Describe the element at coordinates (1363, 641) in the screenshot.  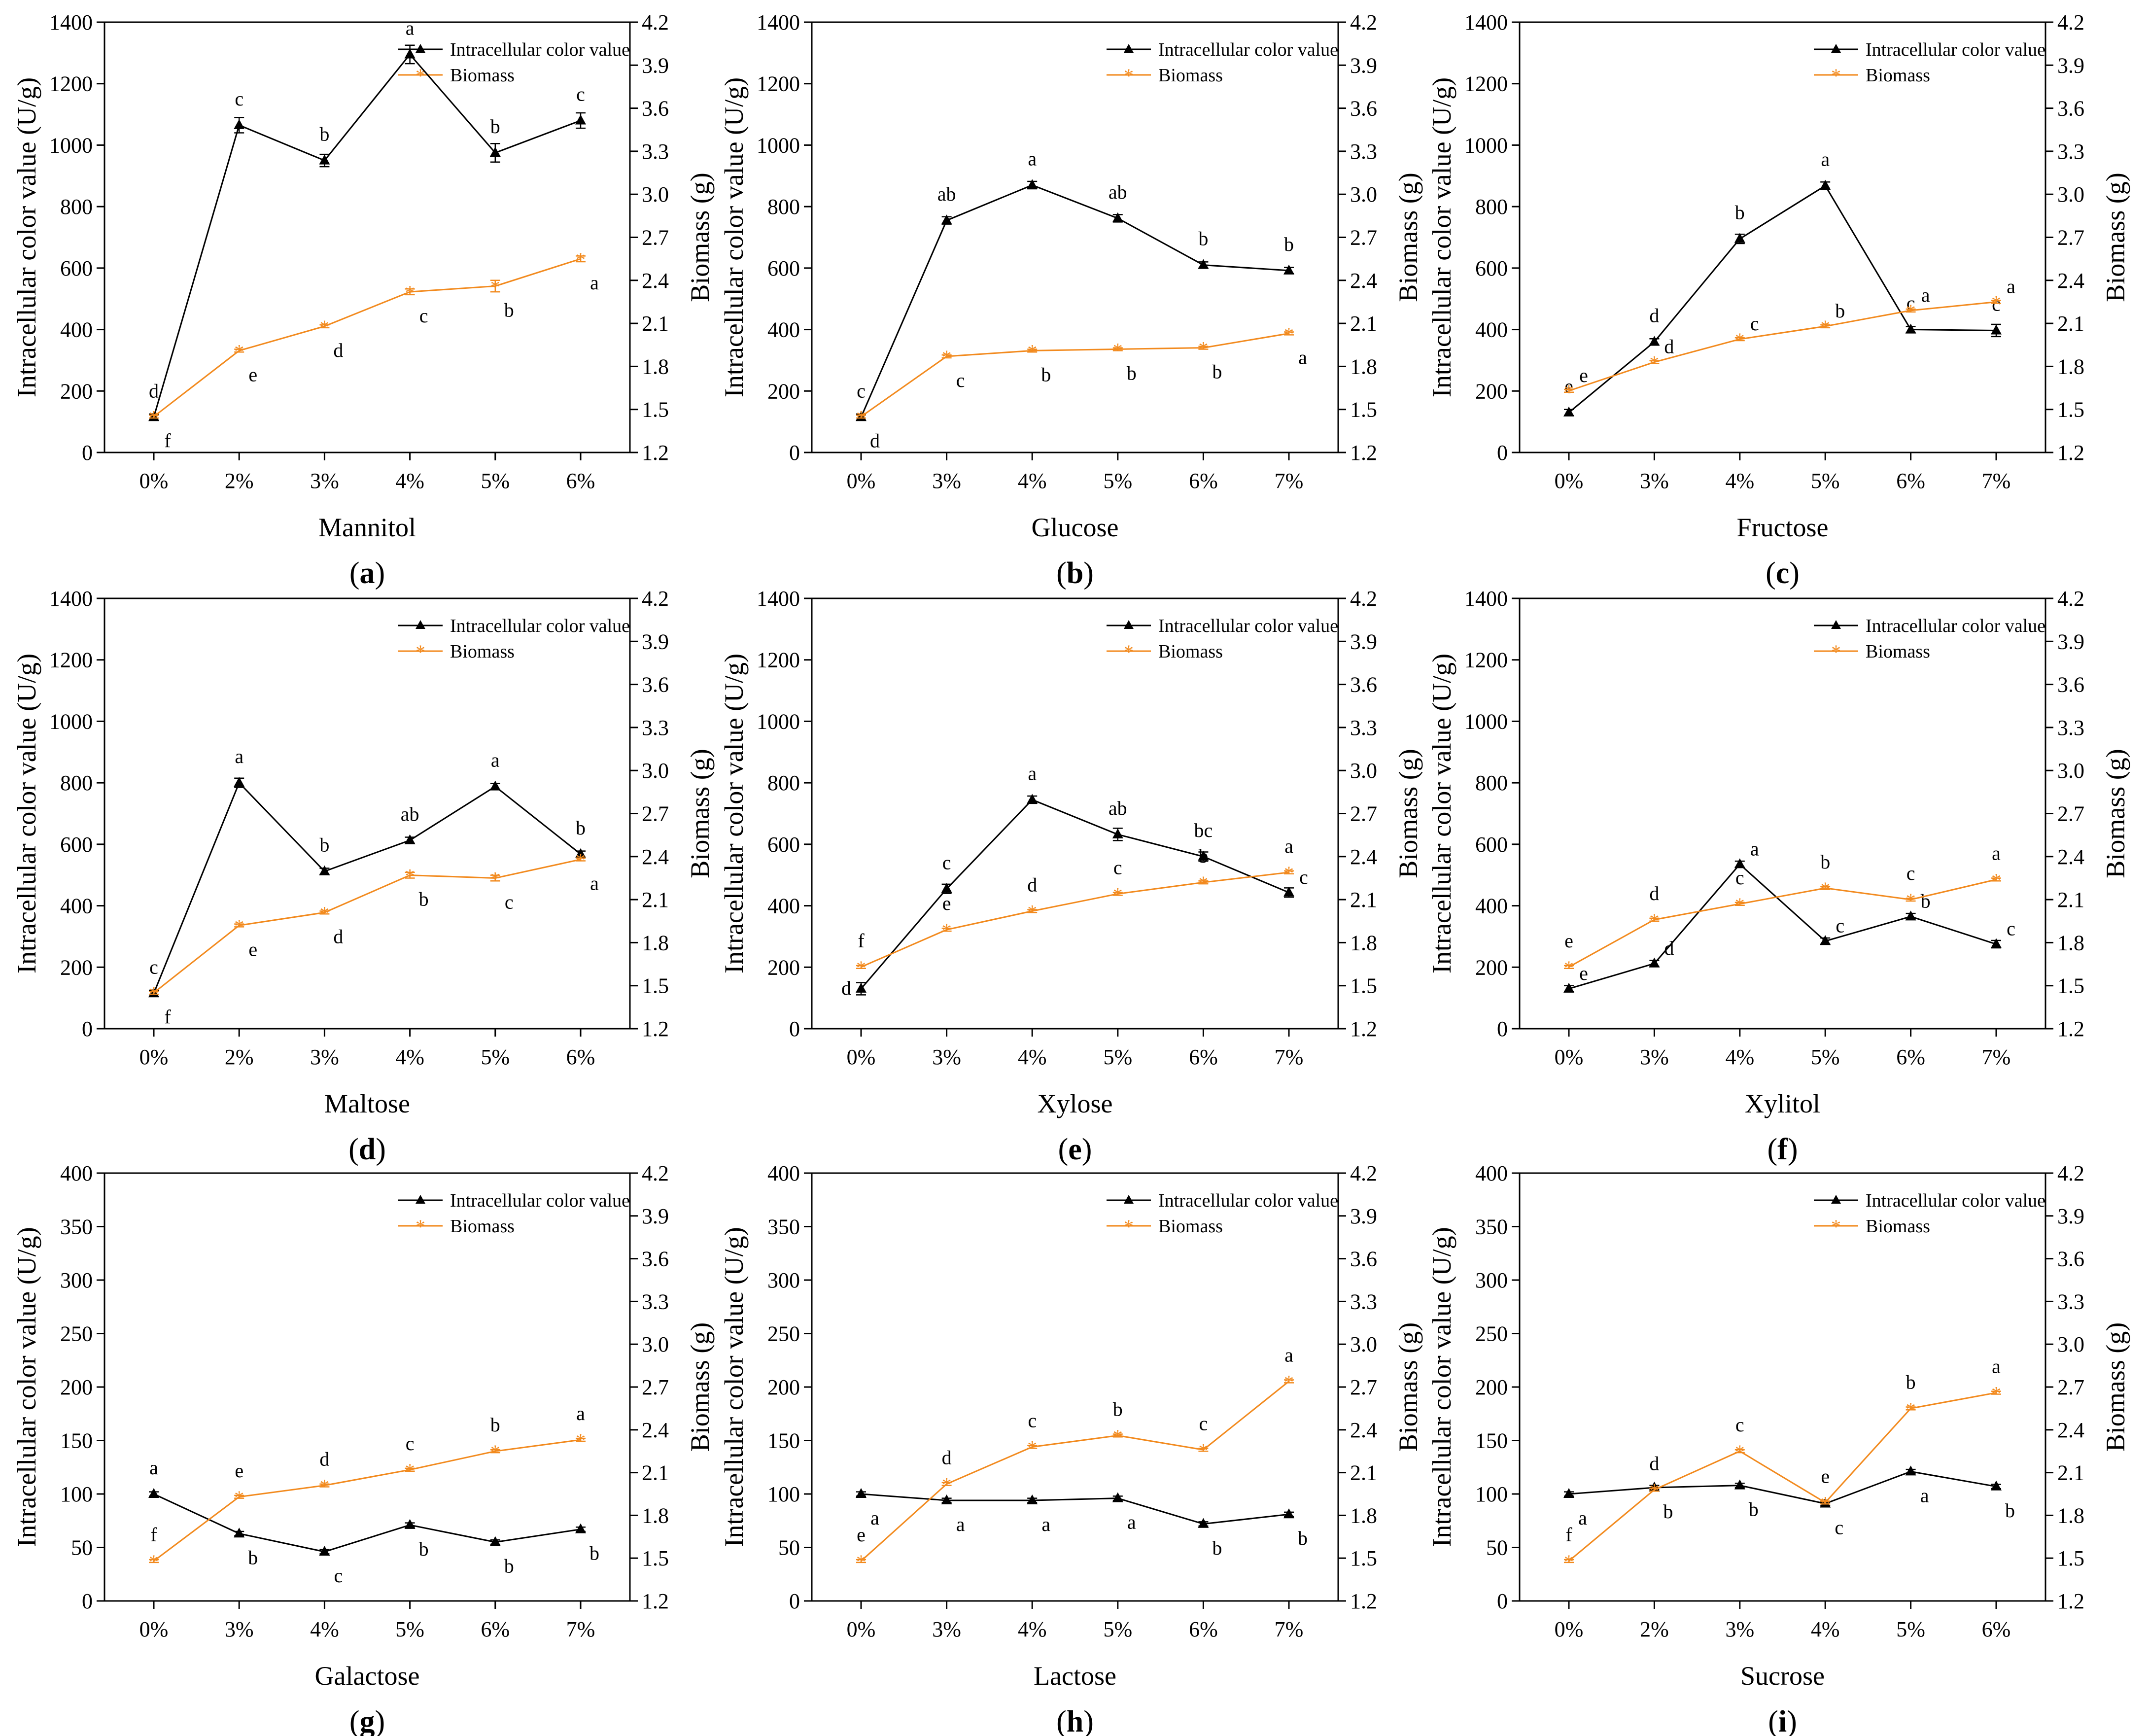
I see `right-tick-label: 3.9` at that location.